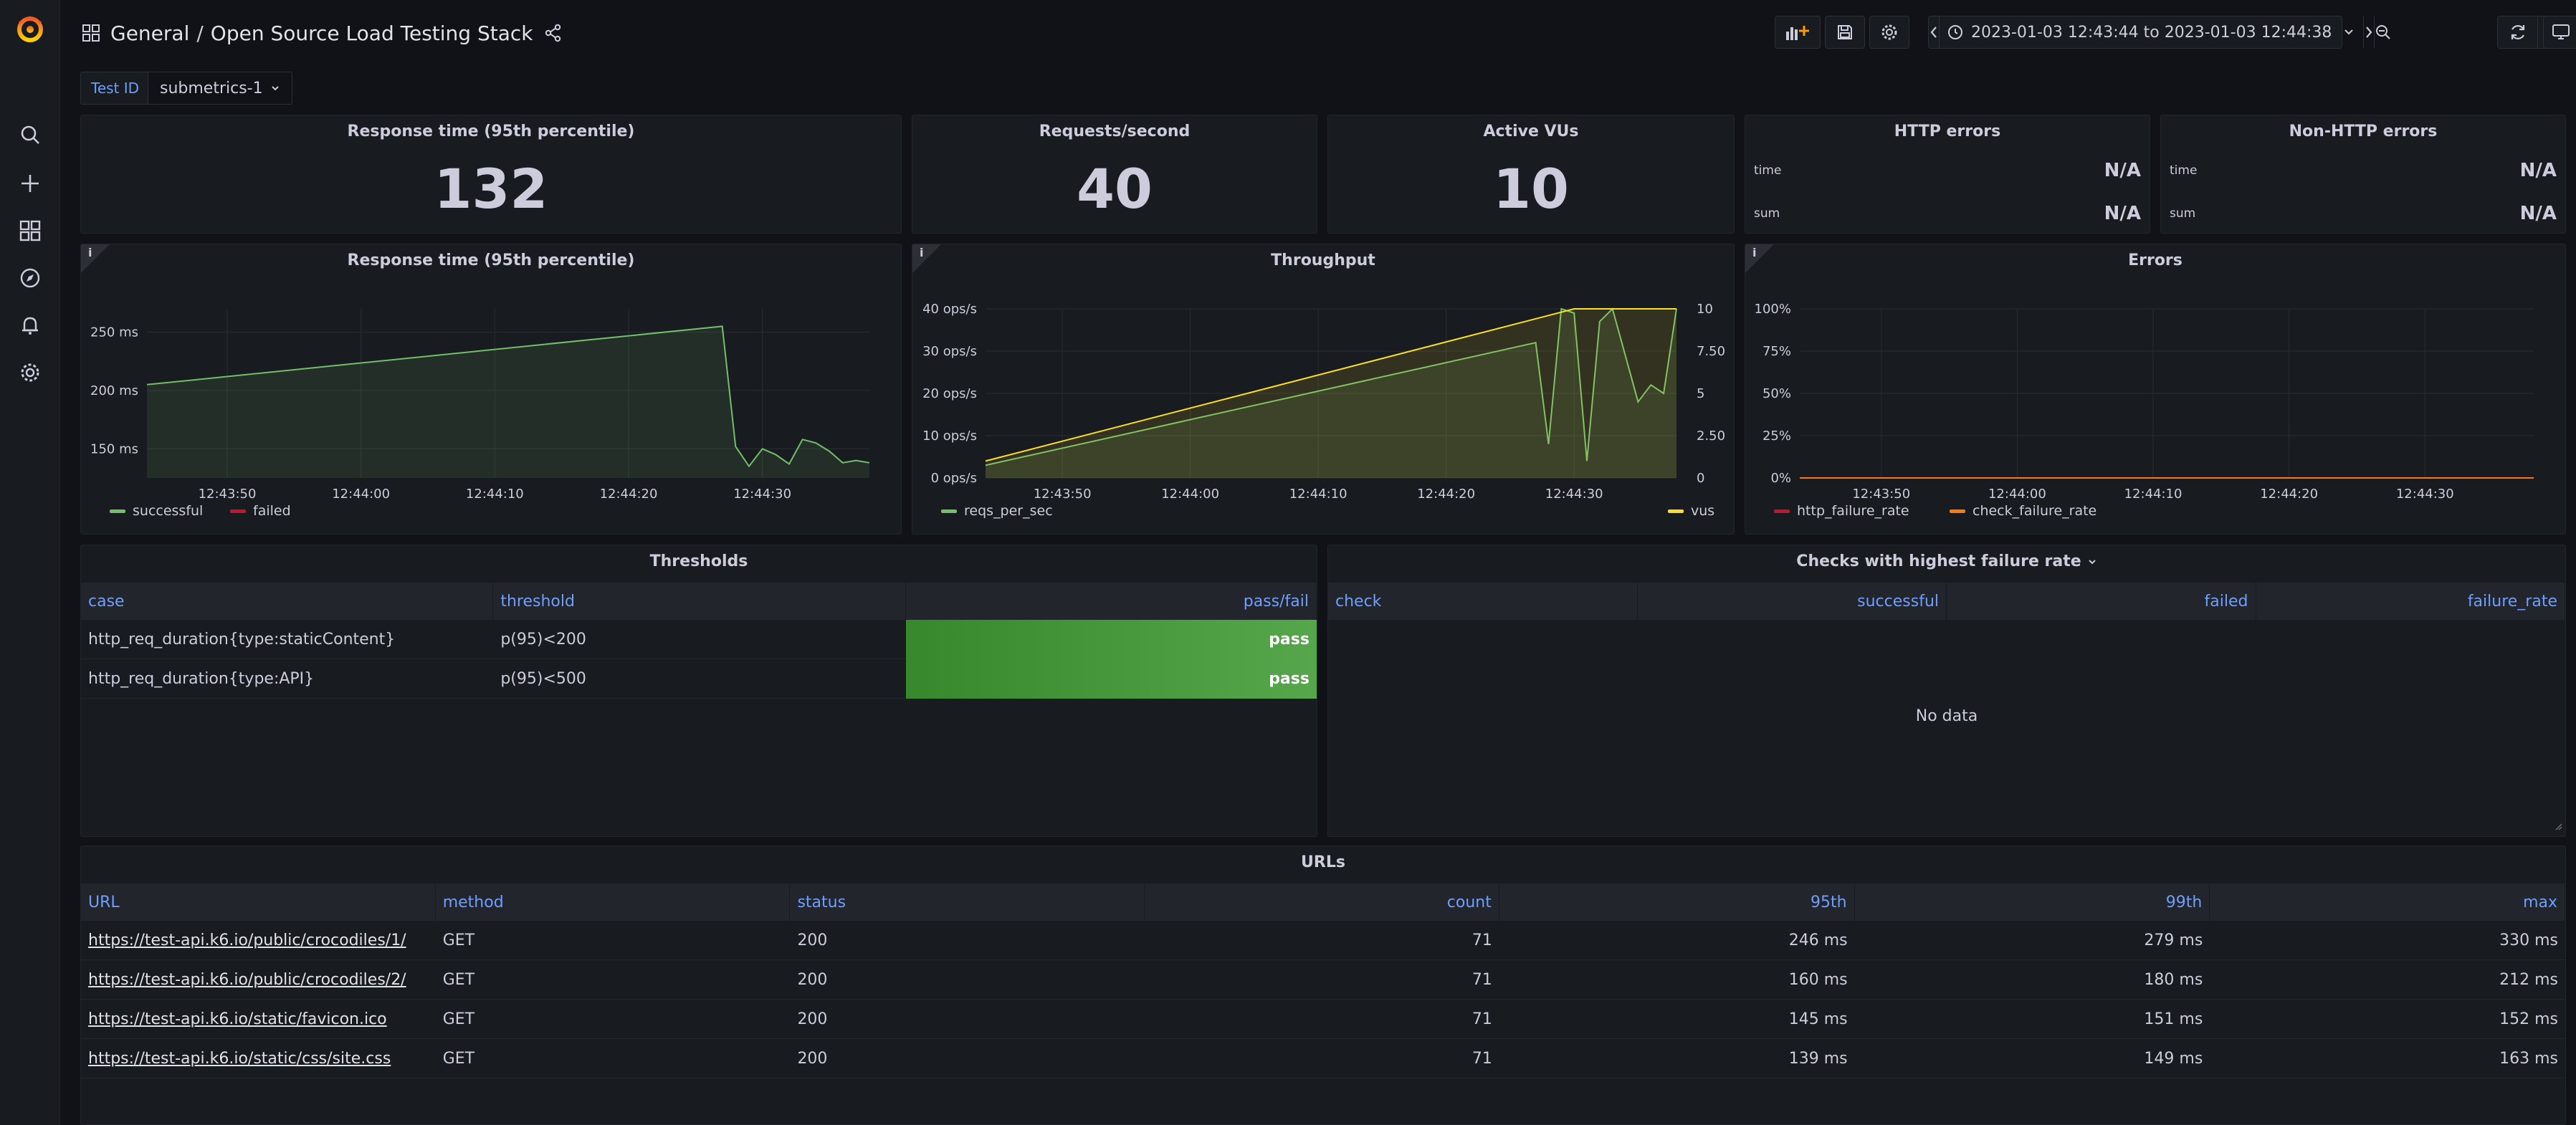 This screenshot has height=1125, width=2576. I want to click on save-dashboard-button, so click(1845, 32).